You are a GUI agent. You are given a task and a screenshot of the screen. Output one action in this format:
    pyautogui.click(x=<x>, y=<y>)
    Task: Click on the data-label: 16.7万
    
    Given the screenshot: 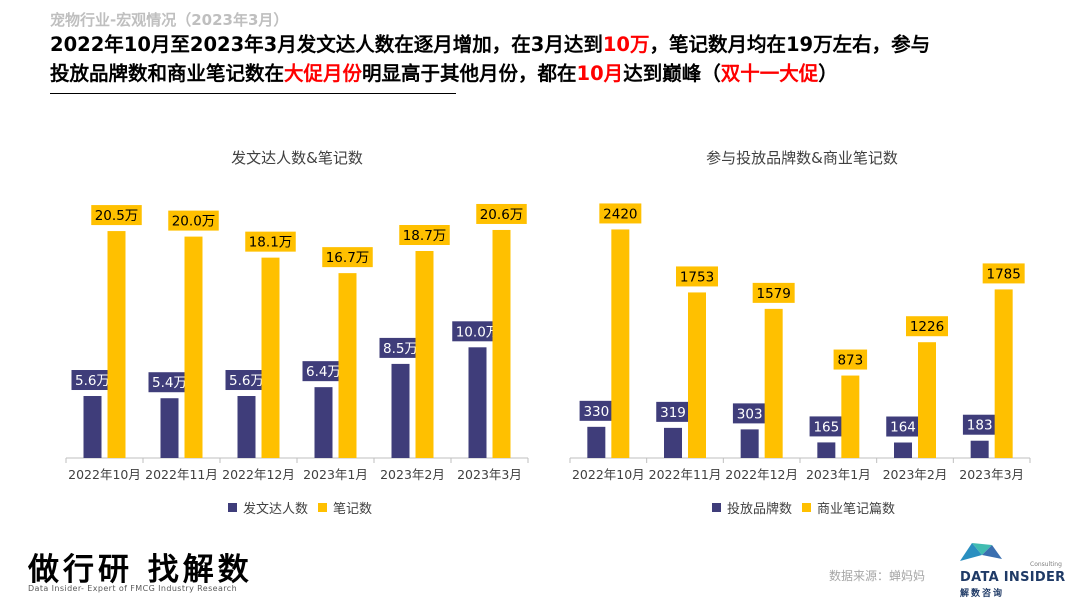 What is the action you would take?
    pyautogui.click(x=348, y=258)
    